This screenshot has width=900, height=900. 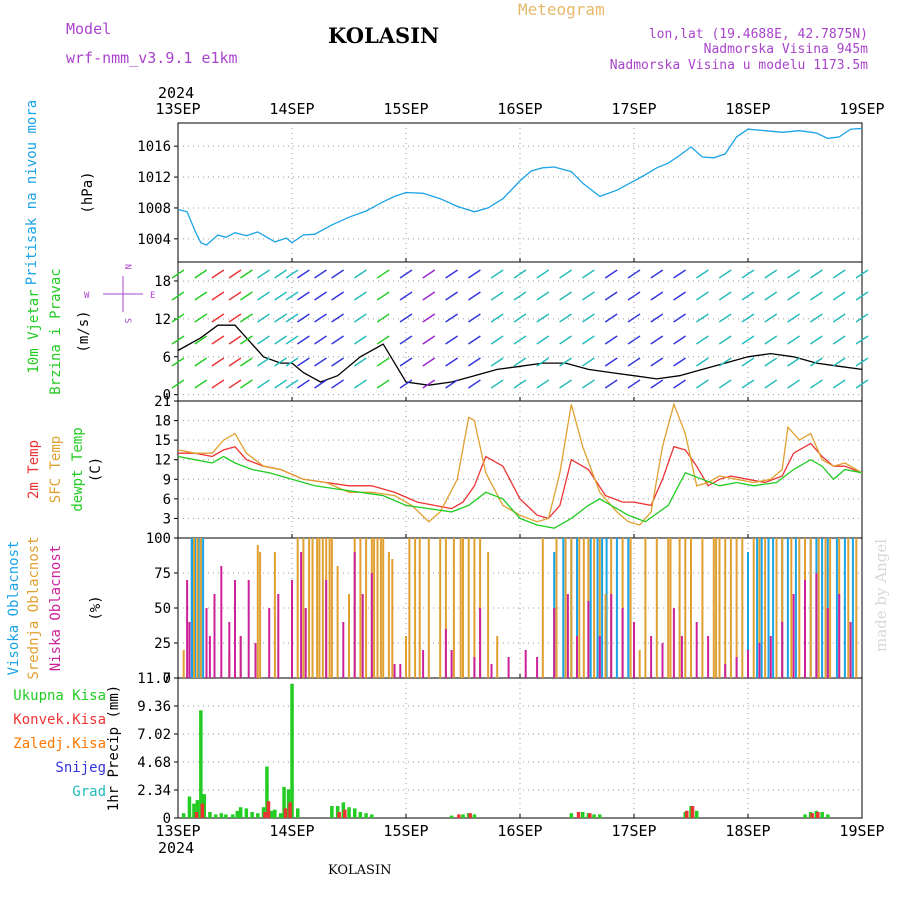 I want to click on x-tick-label-top: 13SEP, so click(x=177, y=109).